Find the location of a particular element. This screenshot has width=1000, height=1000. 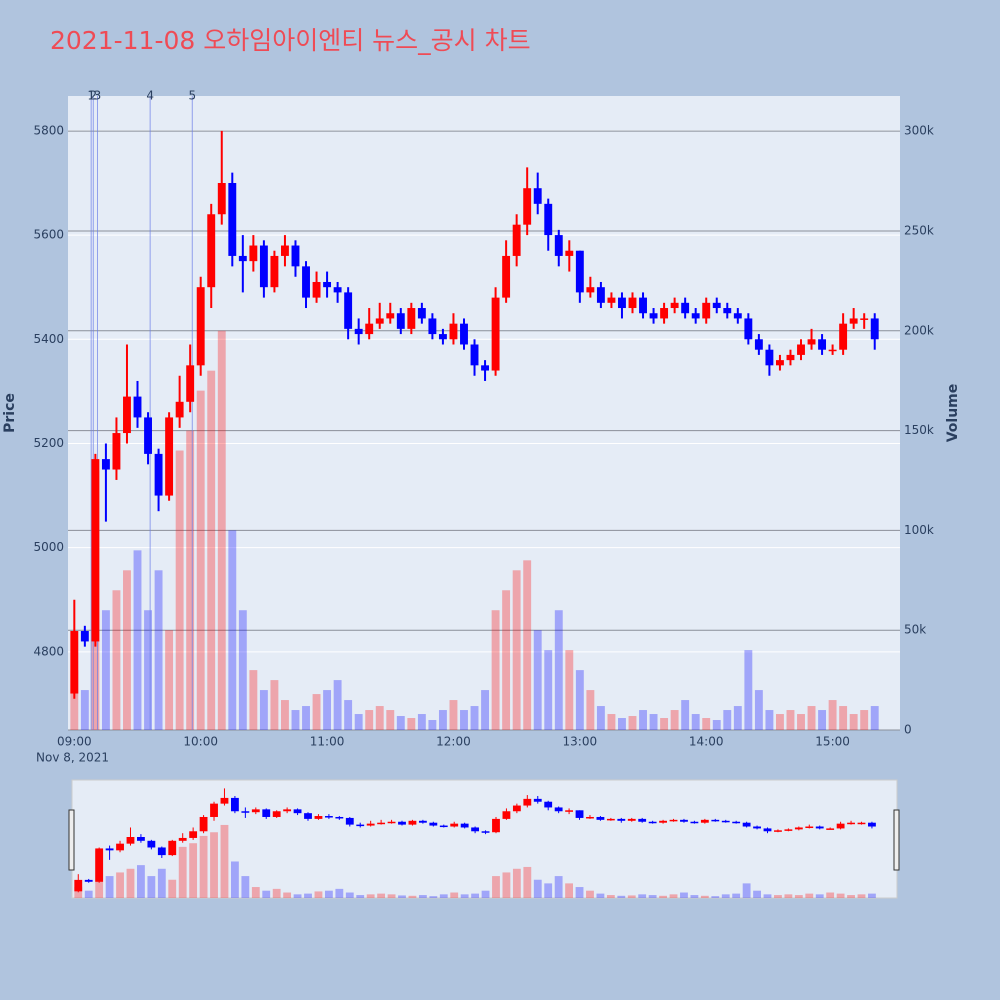

y-tick-label: 5400 is located at coordinates (48, 339).